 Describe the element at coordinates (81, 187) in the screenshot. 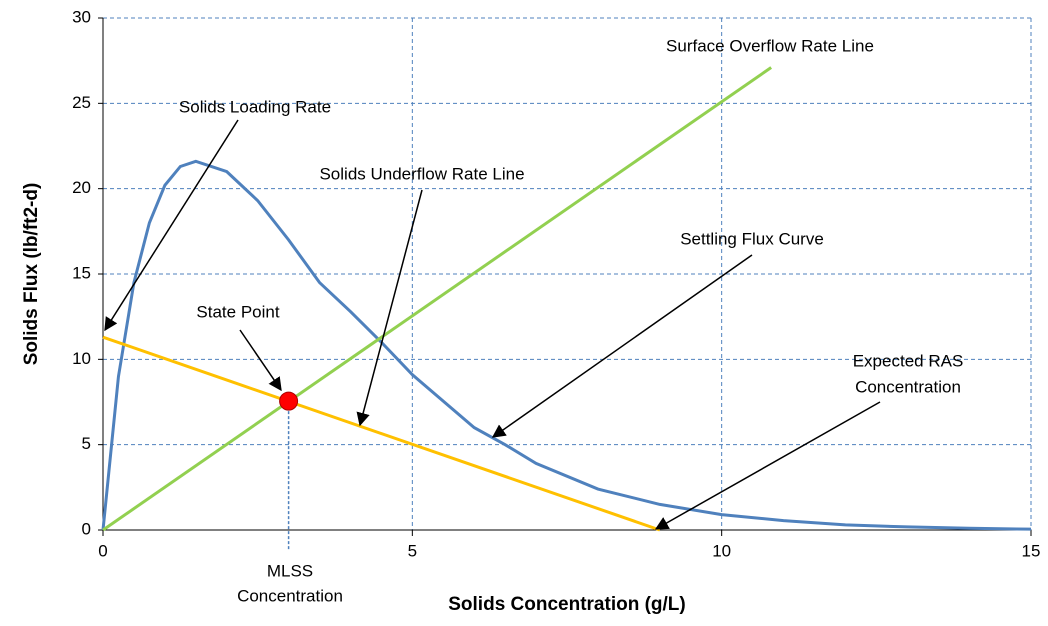

I see `y-tick-label: 20` at that location.